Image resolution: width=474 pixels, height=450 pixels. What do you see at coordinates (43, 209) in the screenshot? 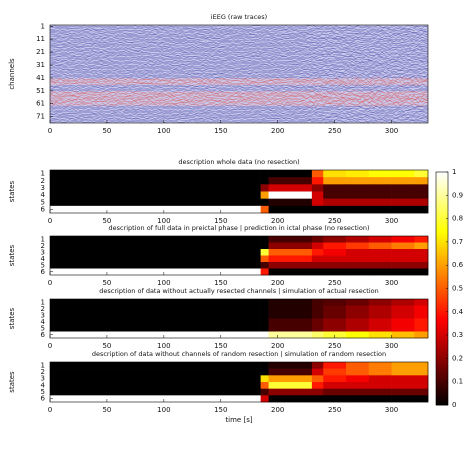
I see `y-tick-label: 6` at bounding box center [43, 209].